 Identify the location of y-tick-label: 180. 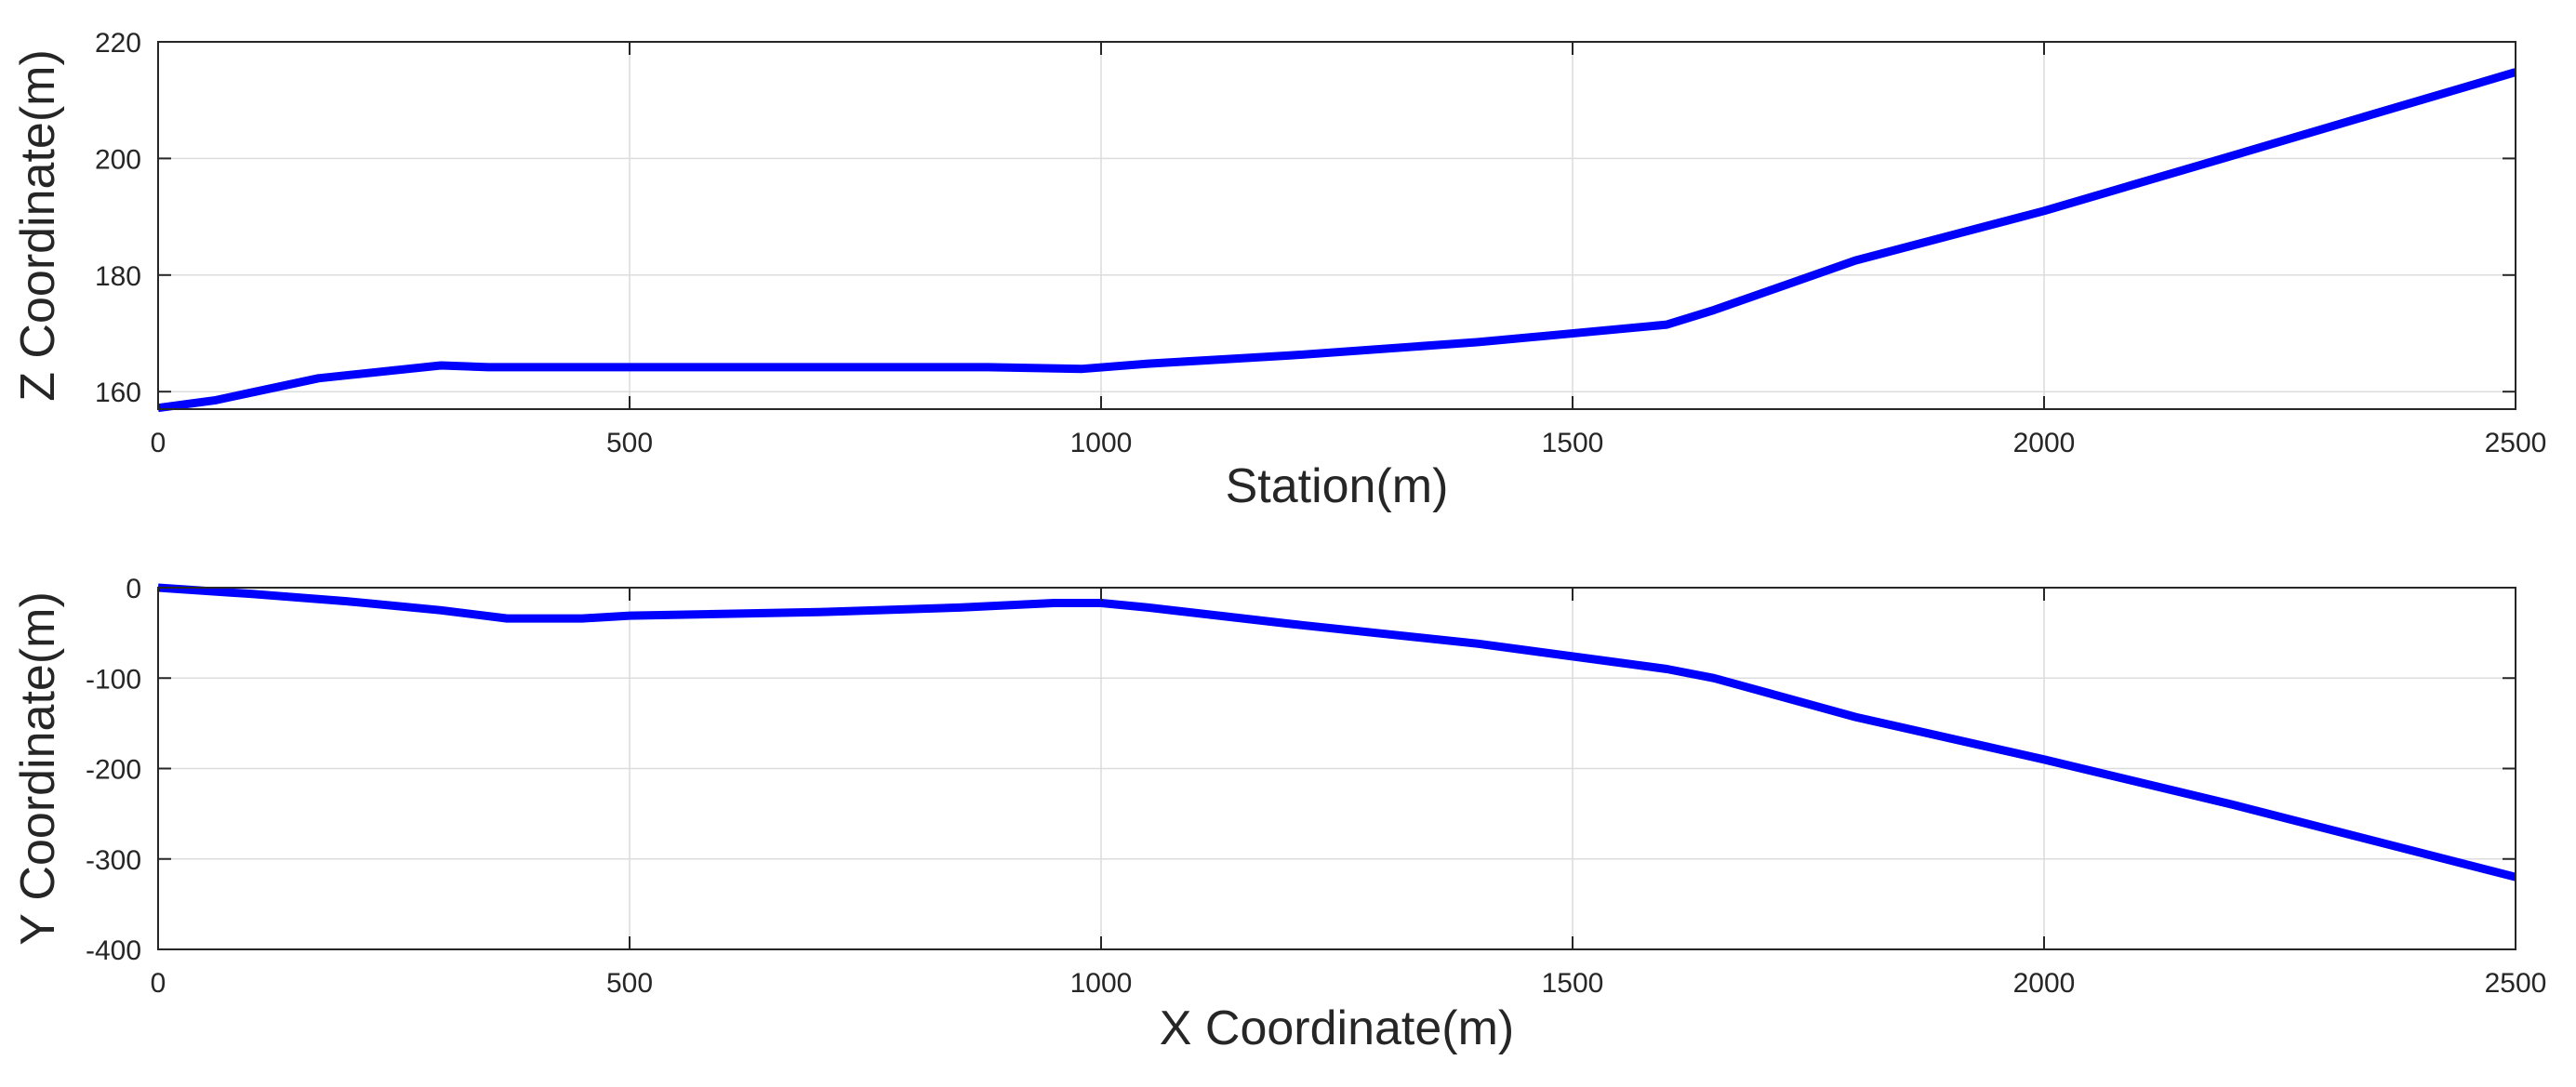
(118, 276).